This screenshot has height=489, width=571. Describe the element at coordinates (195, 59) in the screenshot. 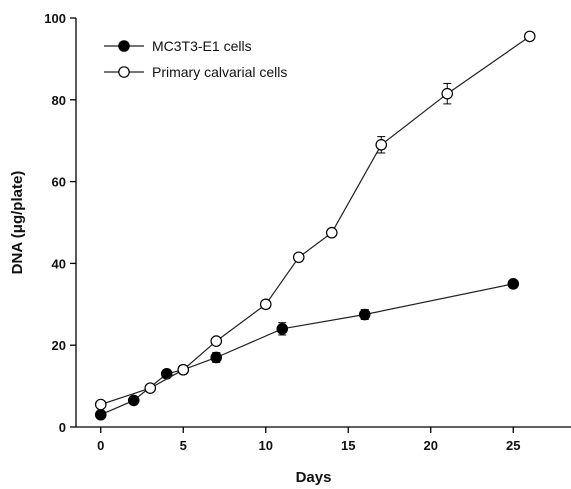

I see `legend: MC3T3-E1 cells Primary calvarial cells` at that location.